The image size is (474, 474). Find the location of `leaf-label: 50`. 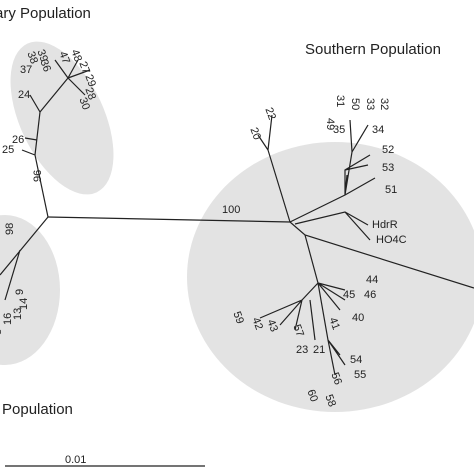

leaf-label: 50 is located at coordinates (355, 104).